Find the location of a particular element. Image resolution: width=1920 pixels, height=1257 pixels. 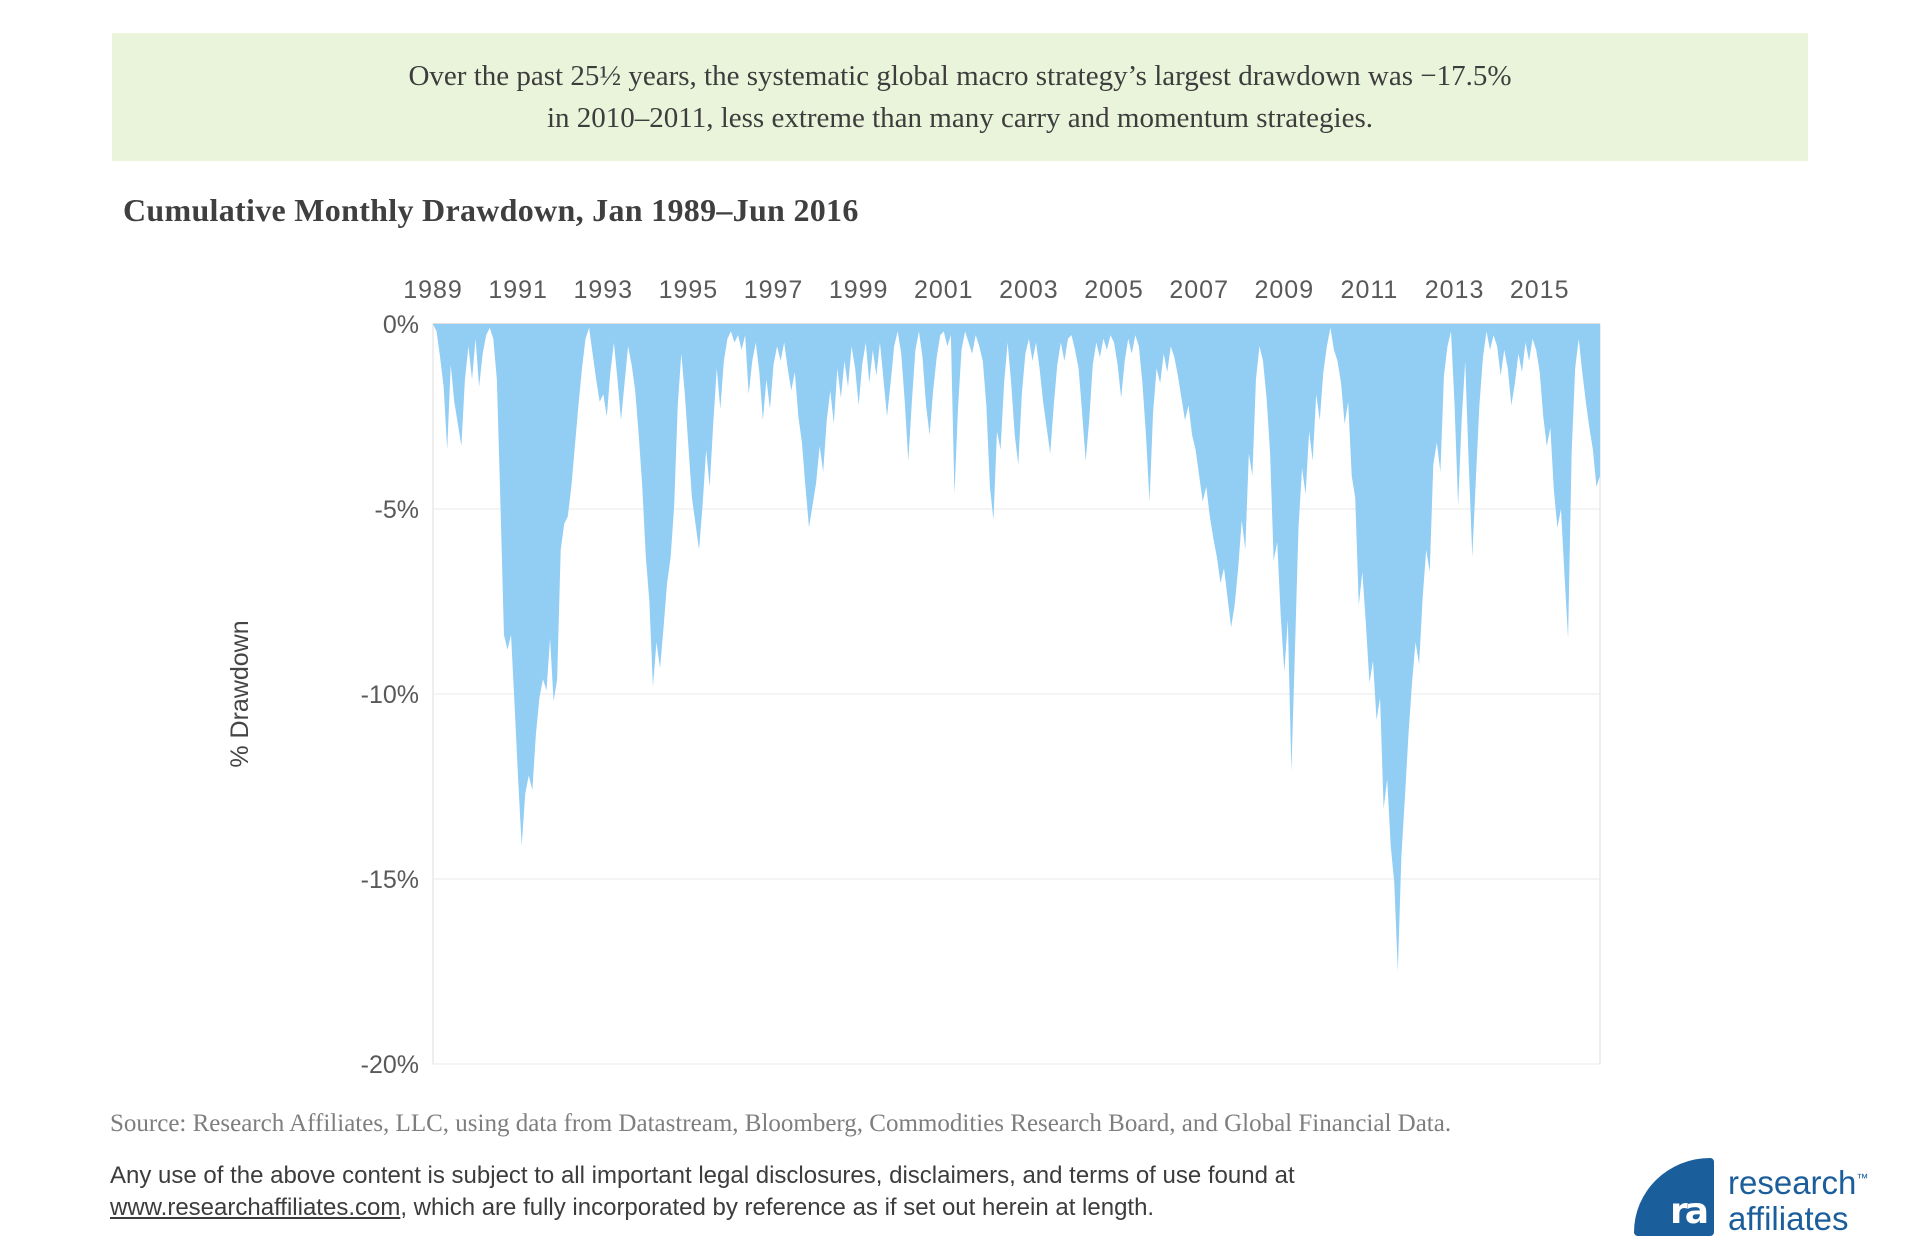

x-tick-label: 2003 is located at coordinates (1029, 290).